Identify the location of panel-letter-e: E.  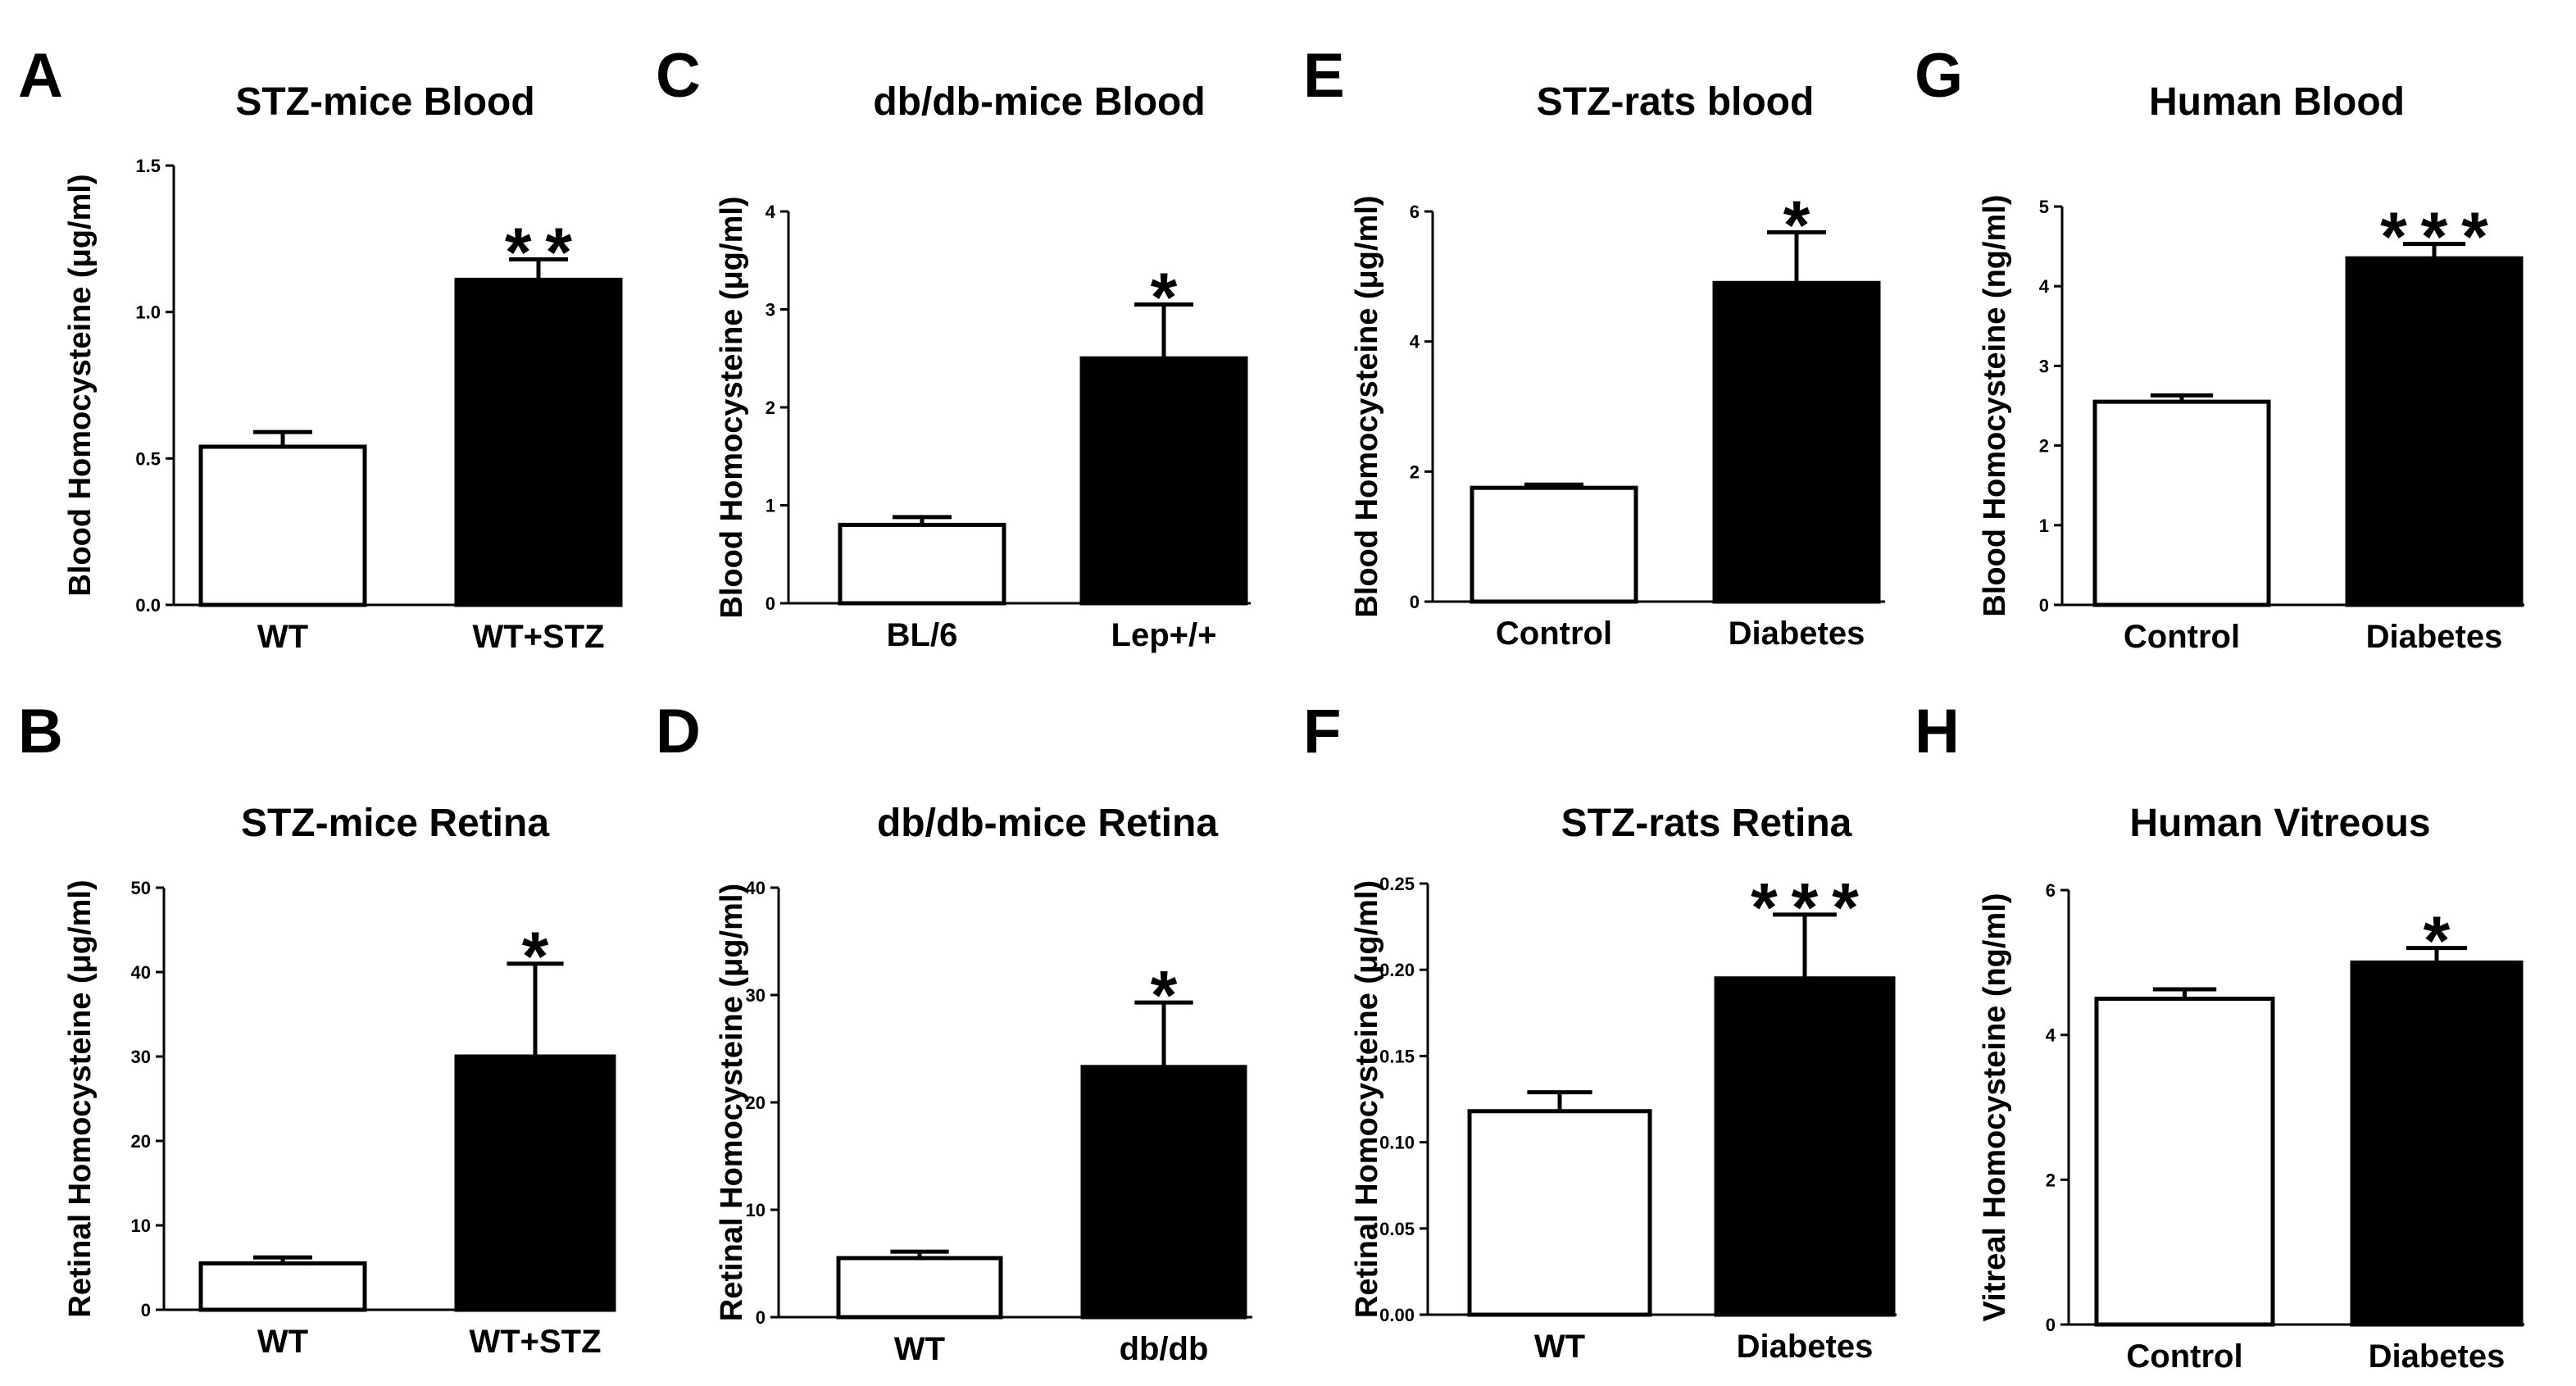
(1324, 76).